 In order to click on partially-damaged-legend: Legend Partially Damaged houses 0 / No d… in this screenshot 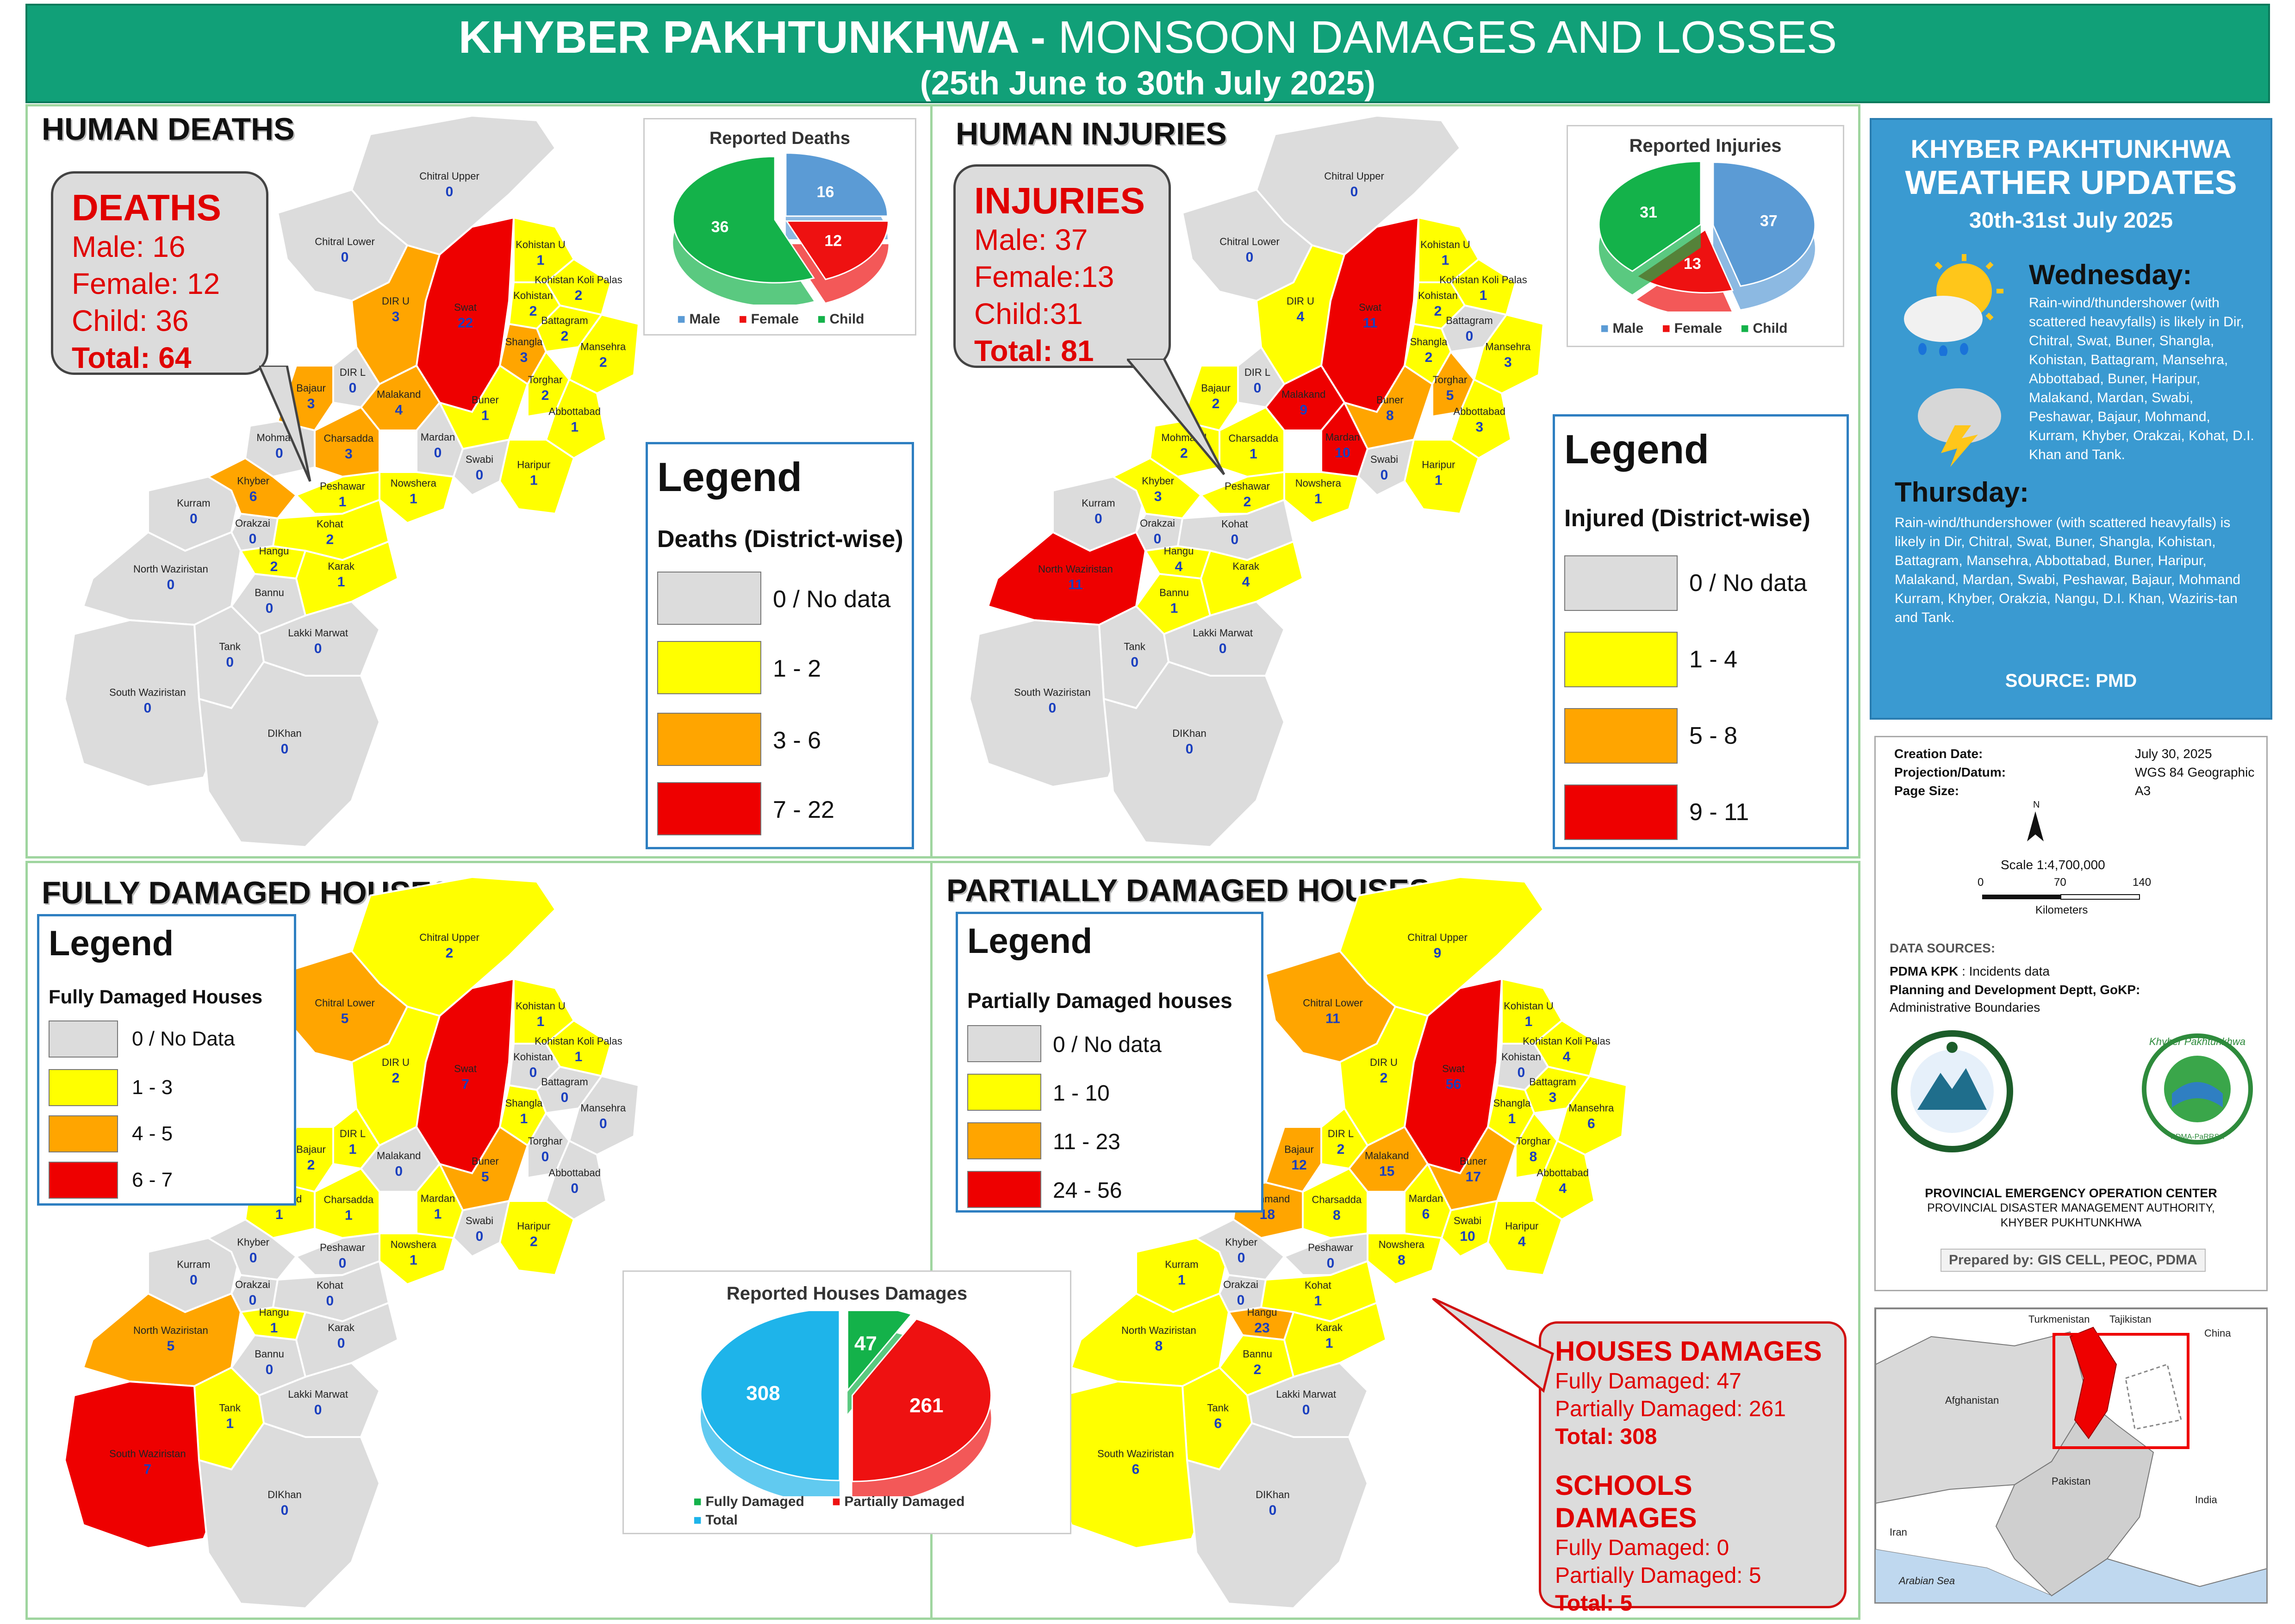, I will do `click(1109, 1062)`.